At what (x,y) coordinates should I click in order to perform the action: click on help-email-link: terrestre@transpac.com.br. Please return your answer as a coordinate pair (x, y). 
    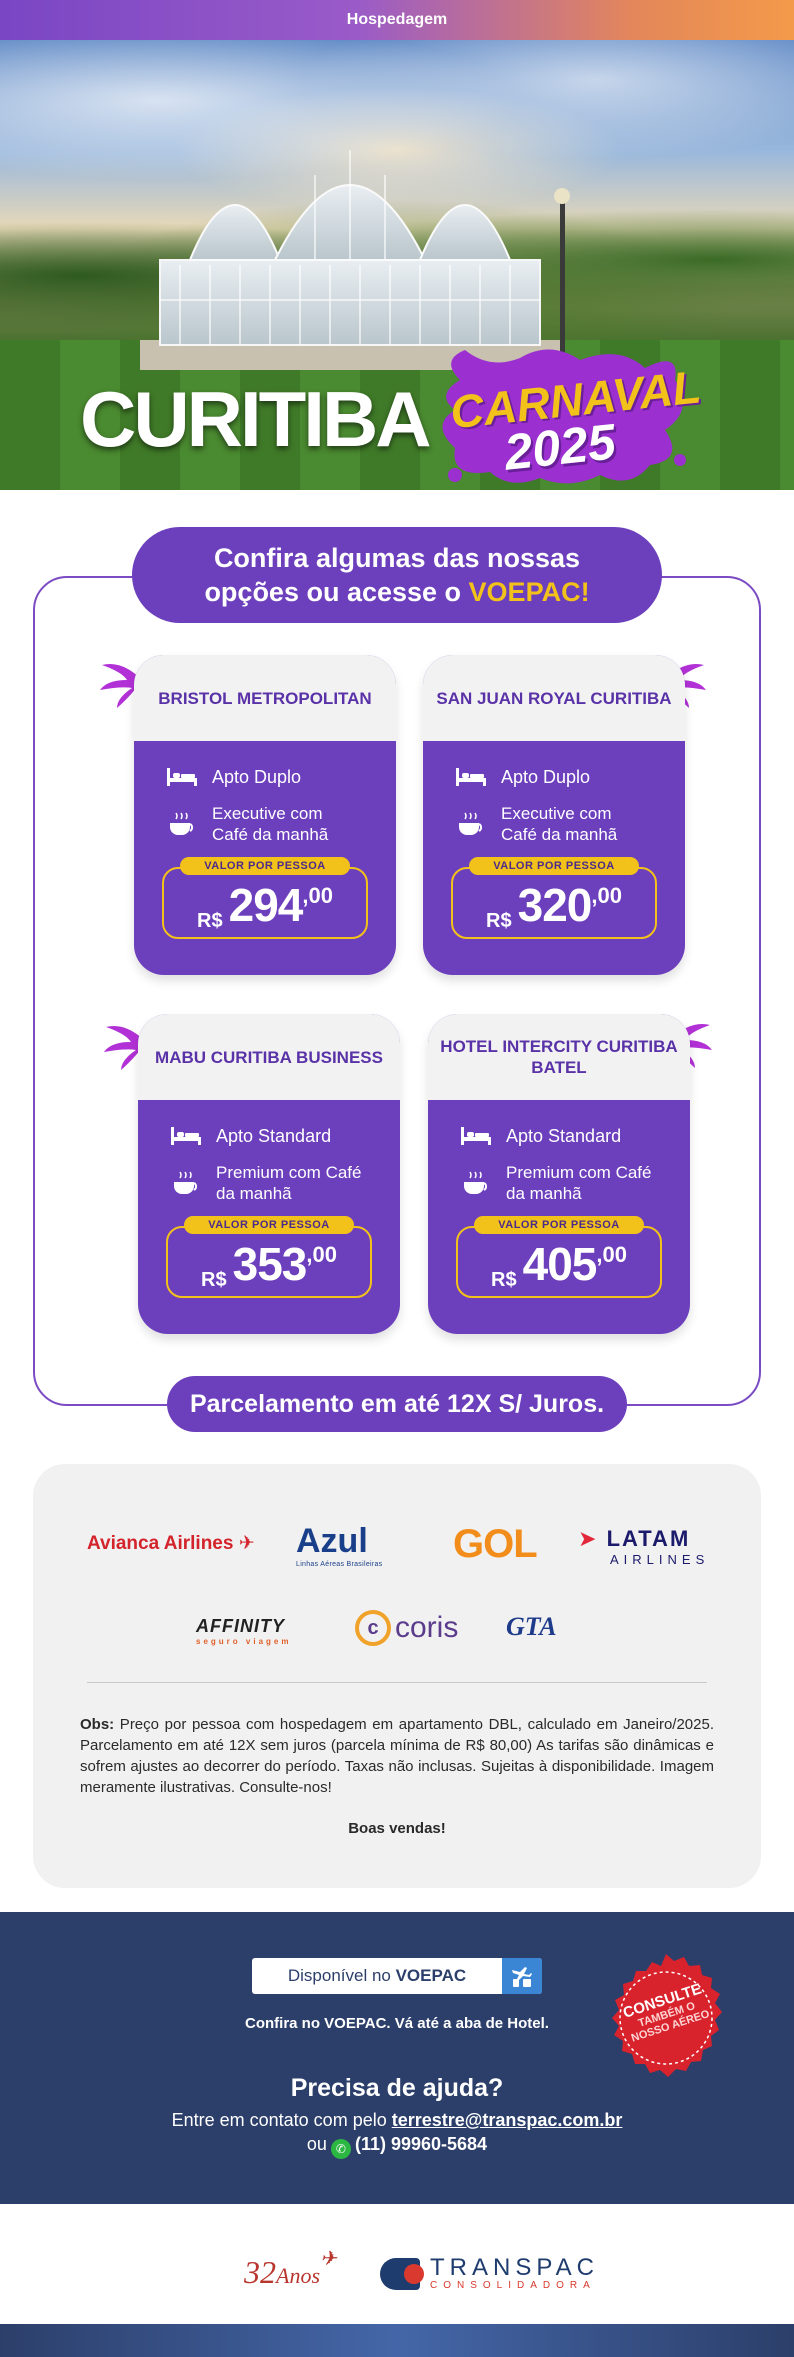
    Looking at the image, I should click on (507, 2120).